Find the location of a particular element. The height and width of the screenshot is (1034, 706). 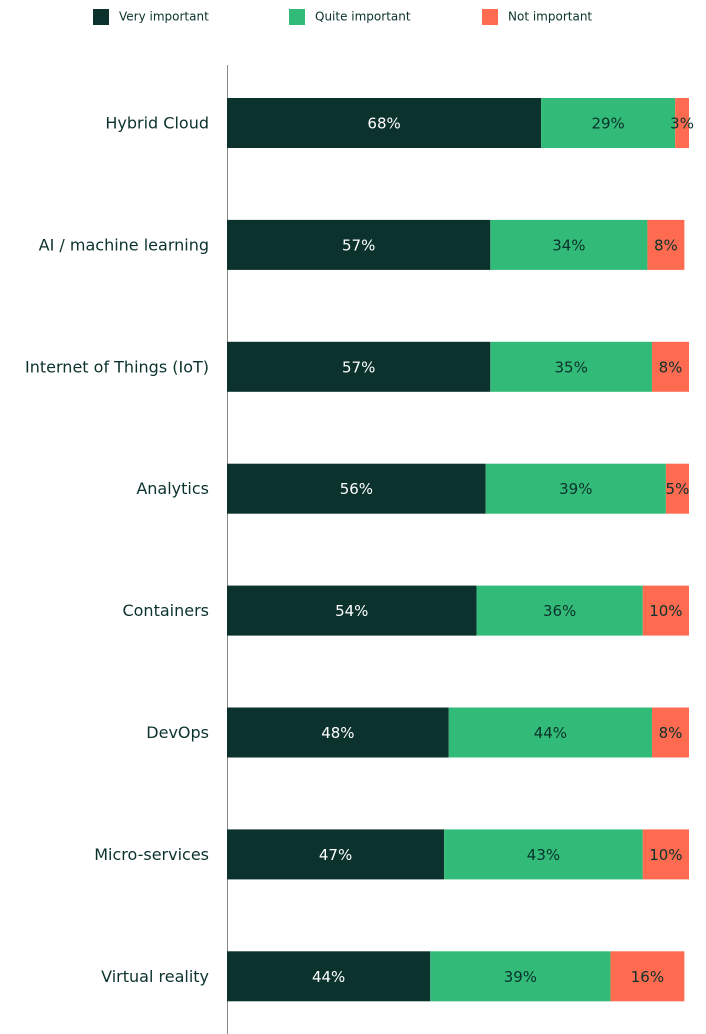

category-label: Virtual reality is located at coordinates (155, 976).